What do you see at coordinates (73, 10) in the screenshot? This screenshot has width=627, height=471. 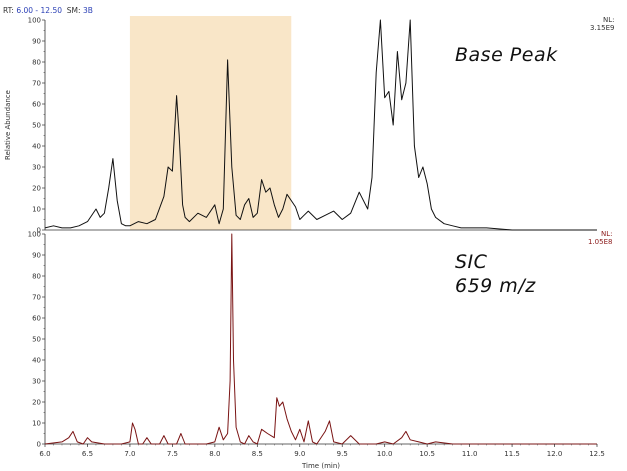 I see `sm-label: SM:` at bounding box center [73, 10].